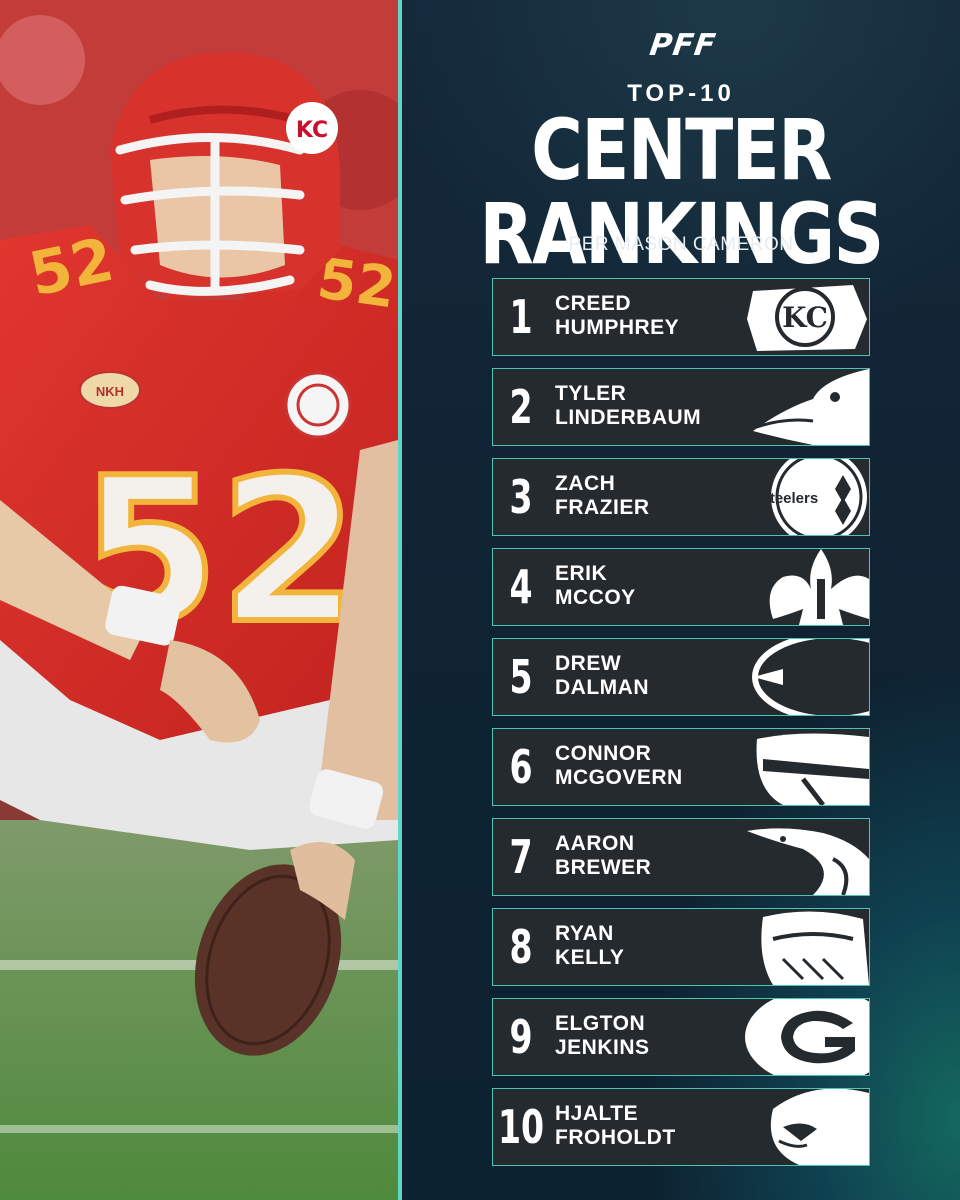 This screenshot has width=960, height=1200. I want to click on rank-number: 8, so click(521, 947).